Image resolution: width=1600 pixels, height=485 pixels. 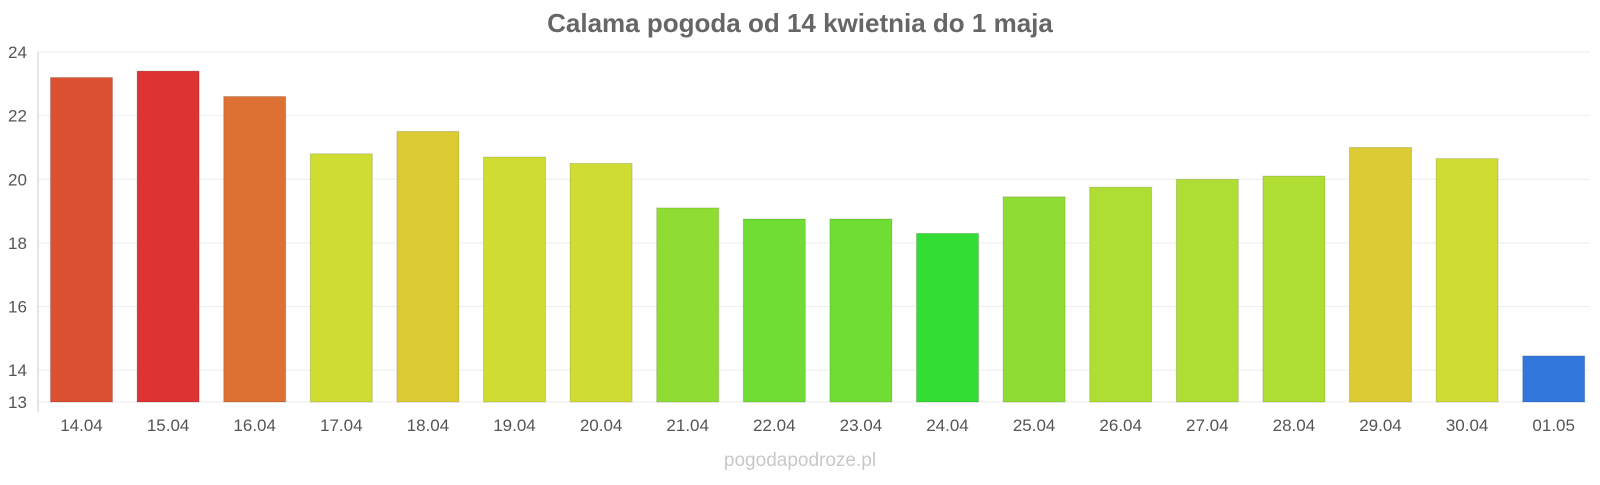 I want to click on y-tick-label: 14, so click(x=17, y=370).